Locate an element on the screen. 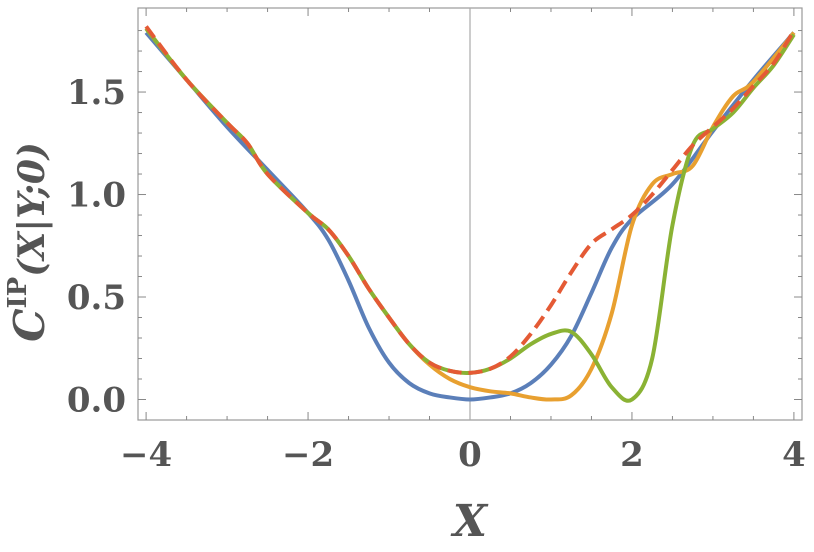 This screenshot has height=552, width=814. y-tick-label: 1.5 is located at coordinates (96, 93).